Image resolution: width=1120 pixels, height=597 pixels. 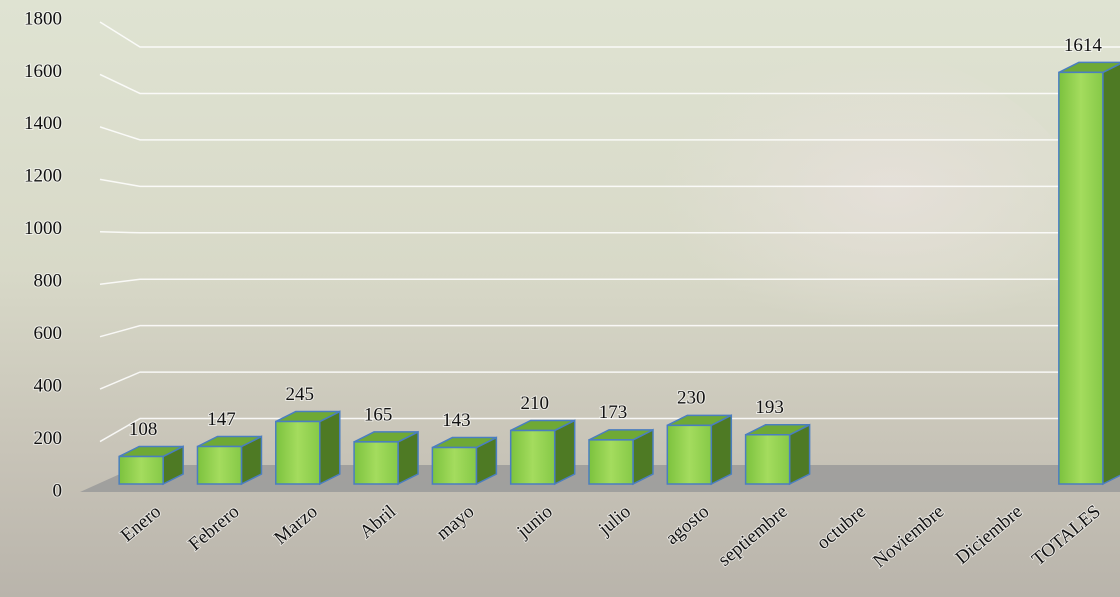 I want to click on y-tick-label: 1800, so click(x=43, y=18).